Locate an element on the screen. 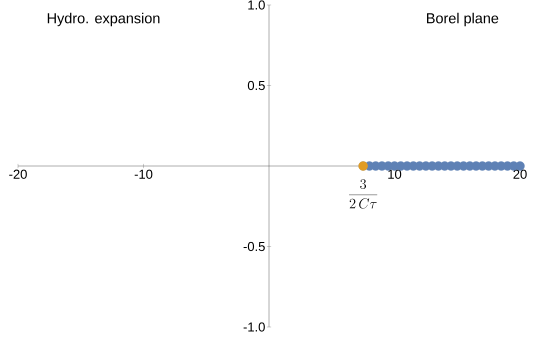  annotation: Borel plane is located at coordinates (462, 19).